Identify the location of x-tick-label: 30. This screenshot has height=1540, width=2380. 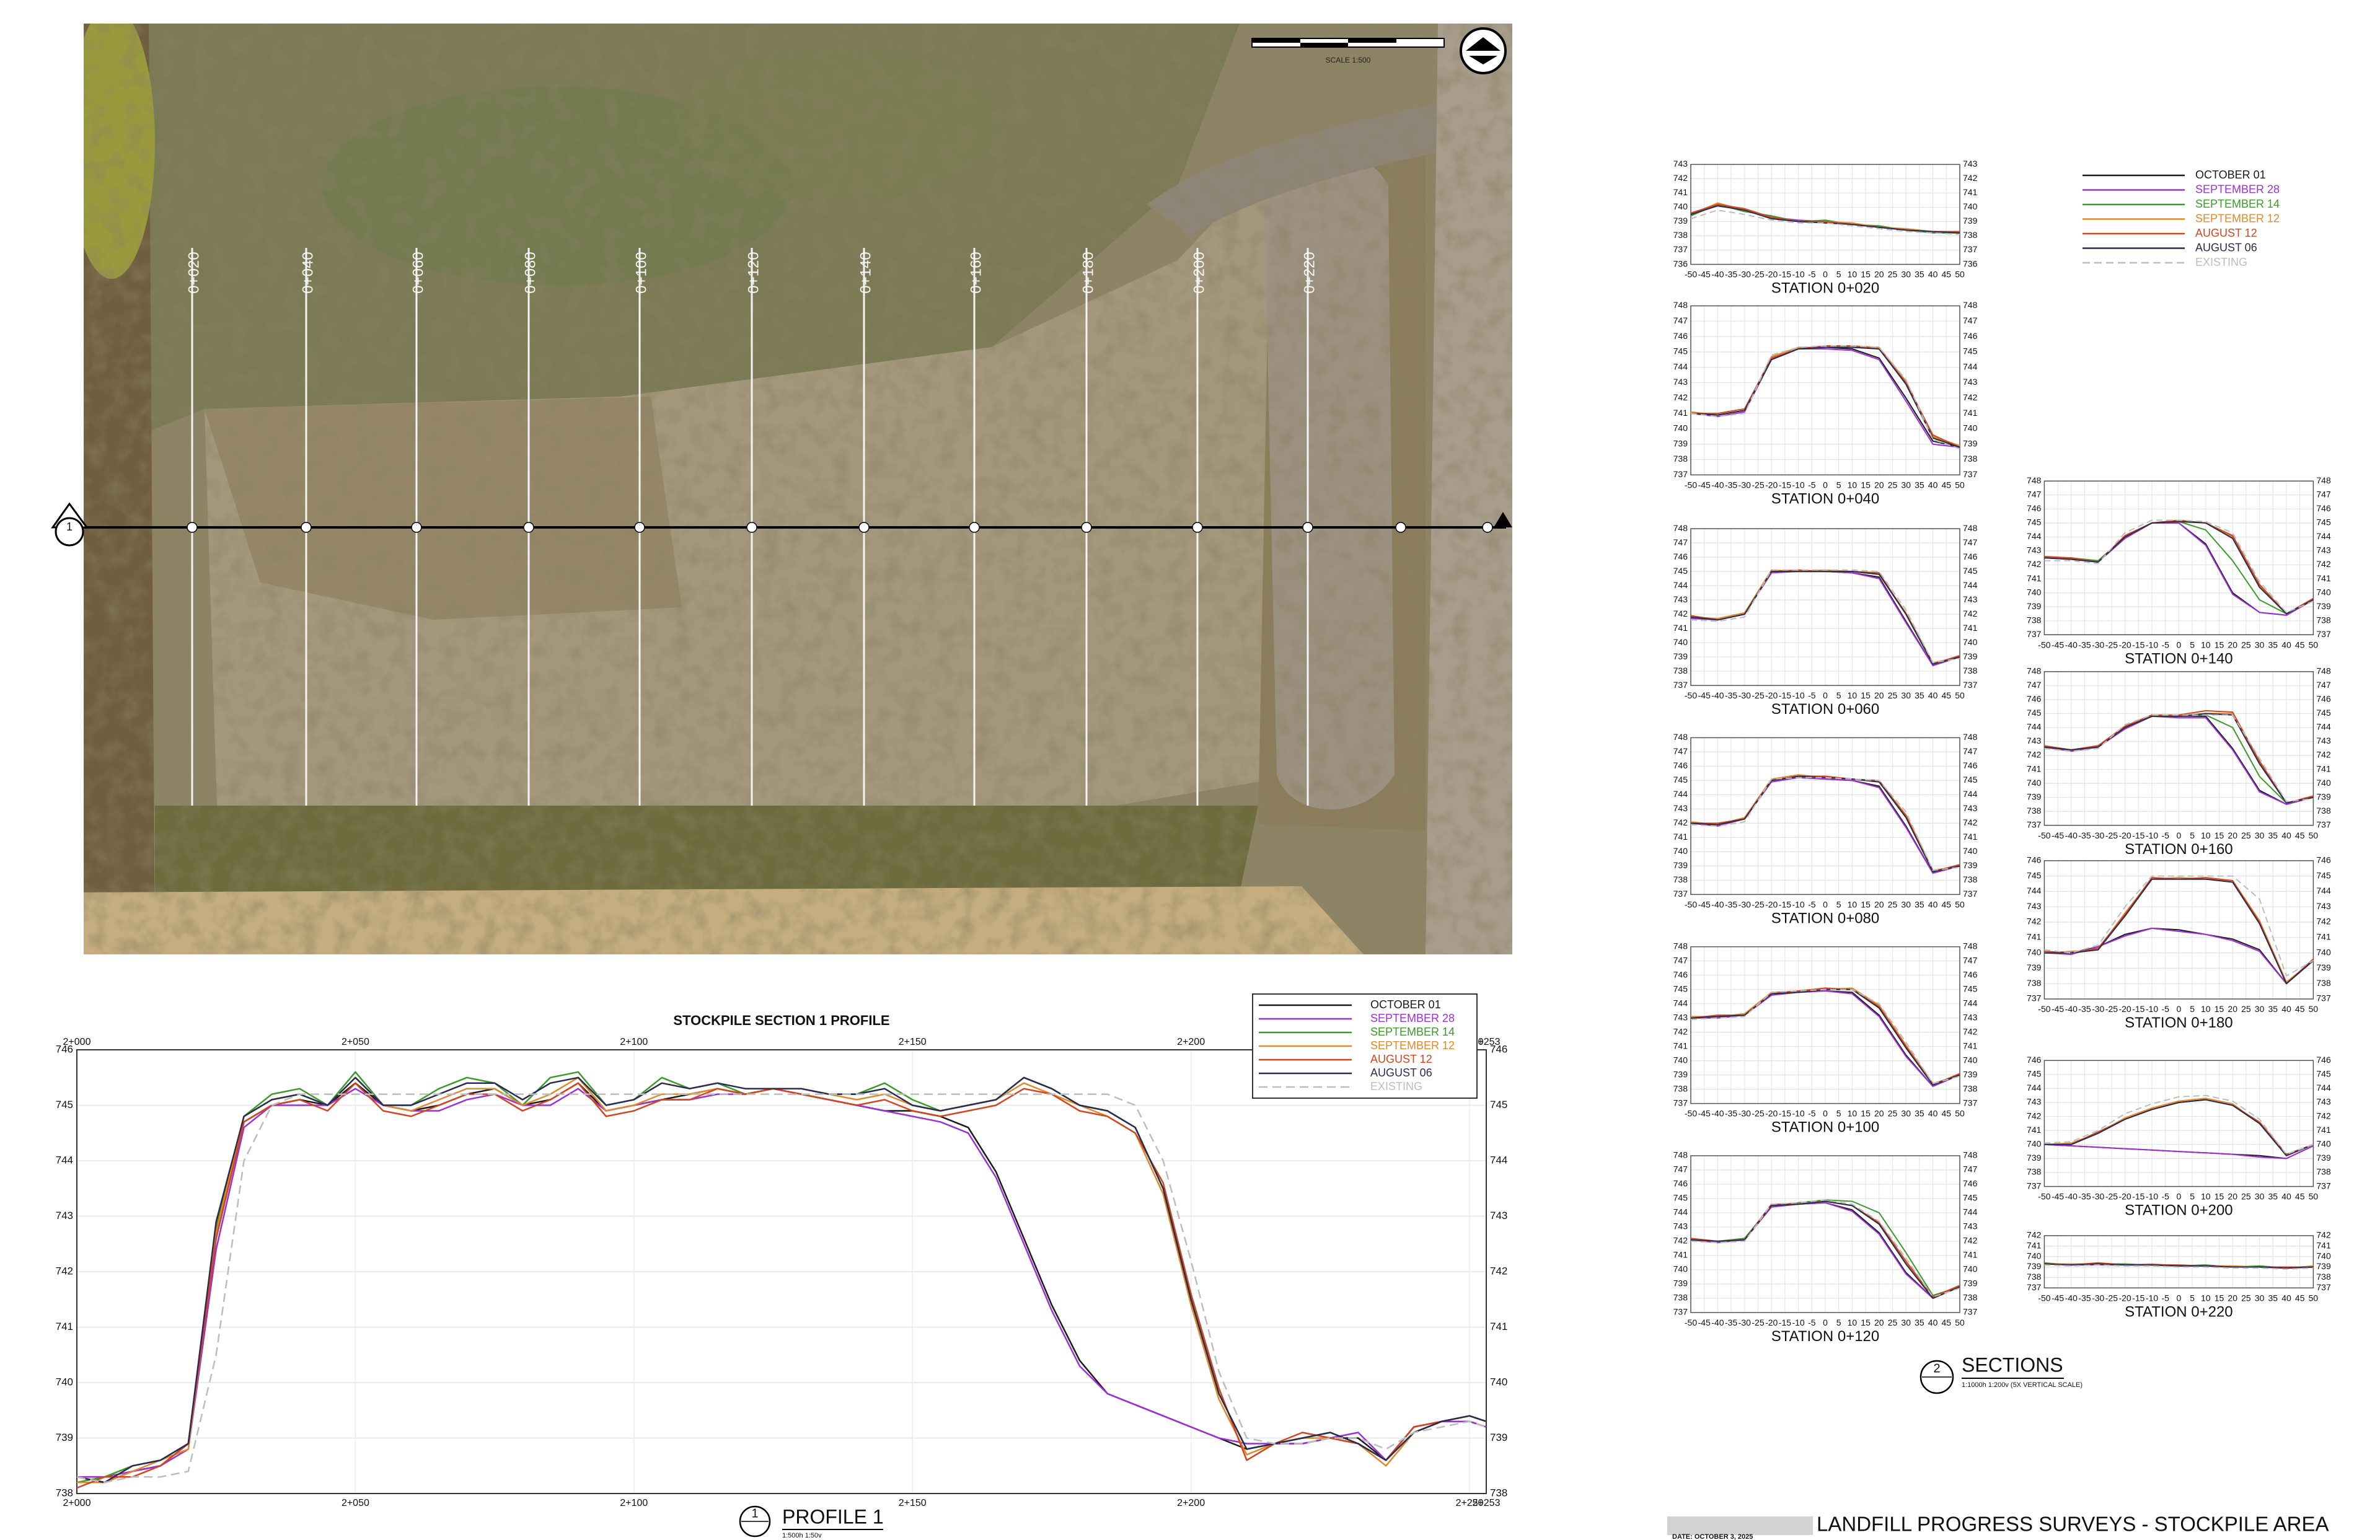
(2260, 835).